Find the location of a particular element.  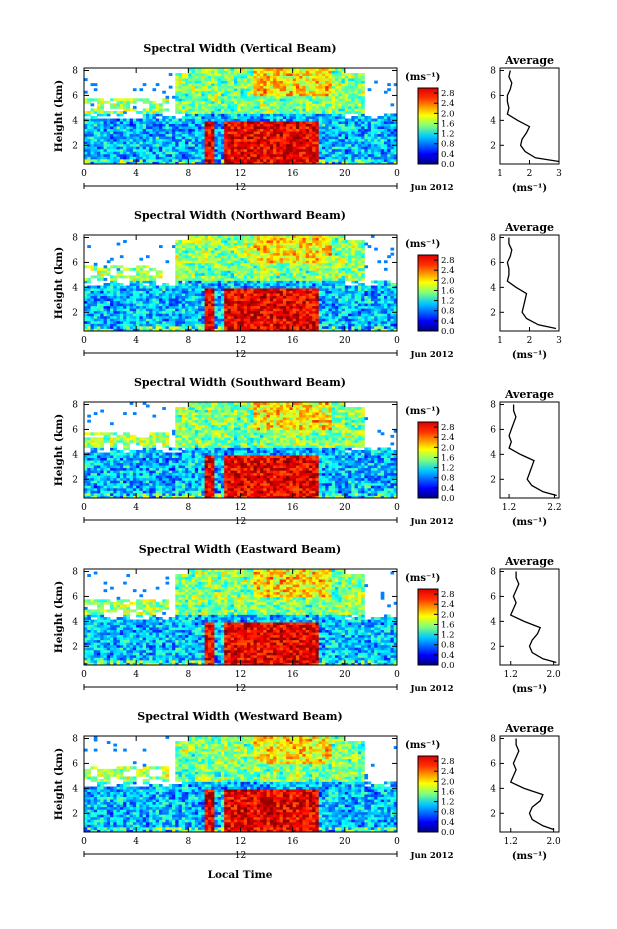

colorbar-tick-label: 0.8 is located at coordinates (448, 145).